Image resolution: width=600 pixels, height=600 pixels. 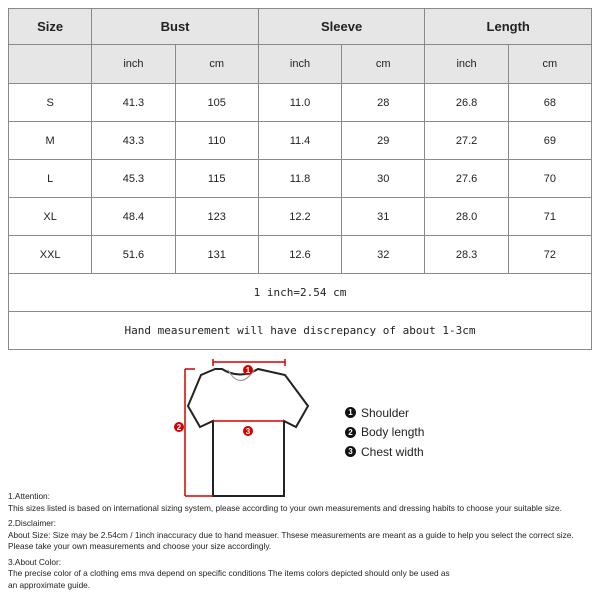 What do you see at coordinates (133, 254) in the screenshot?
I see `value-cell: 51.6` at bounding box center [133, 254].